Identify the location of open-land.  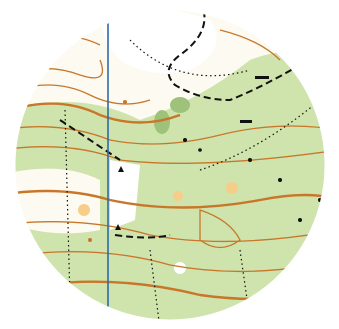
(57, 201).